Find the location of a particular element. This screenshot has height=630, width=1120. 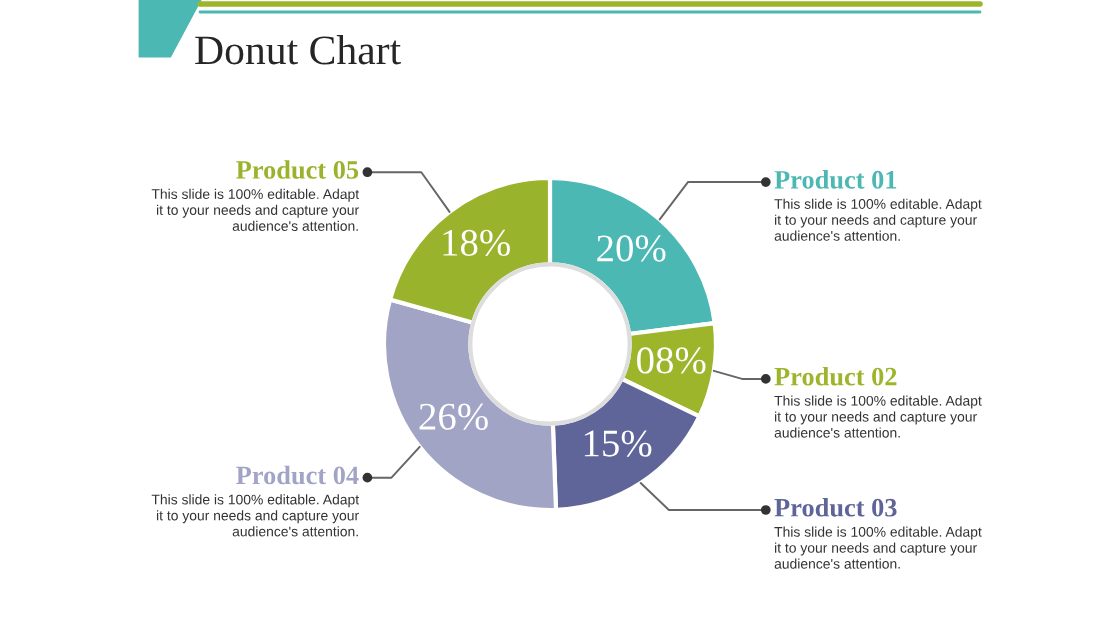

slice-label: Product 04 is located at coordinates (297, 475).